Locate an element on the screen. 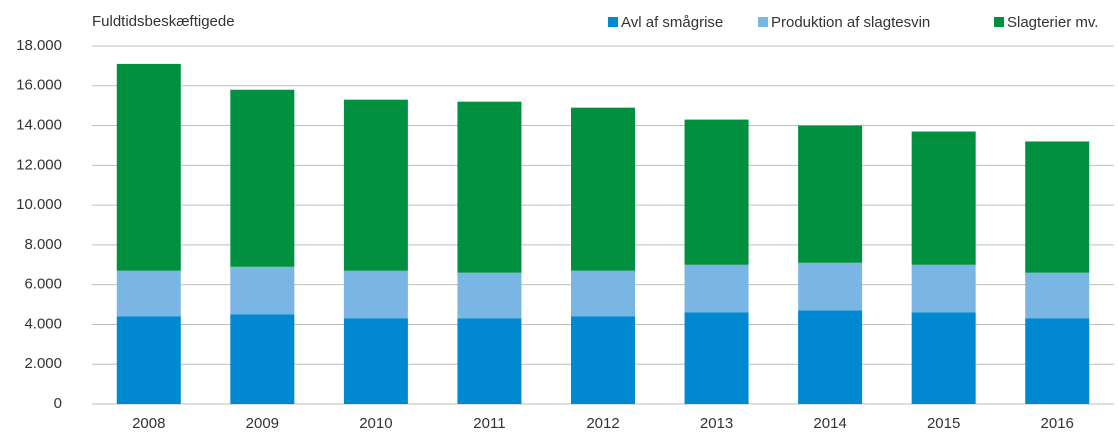  y-tick-label: 0 is located at coordinates (58, 403).